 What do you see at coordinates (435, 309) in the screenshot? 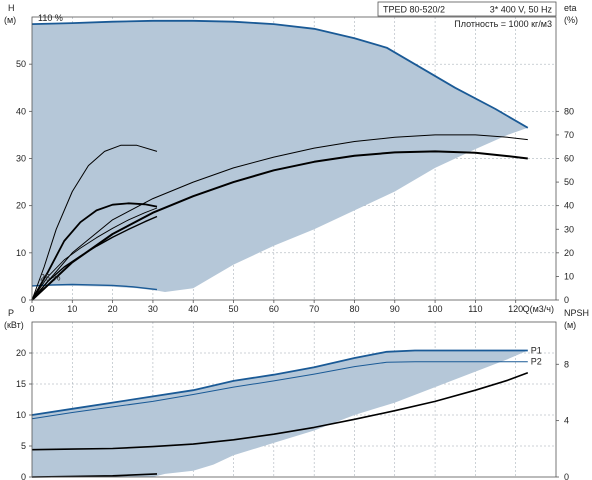
I see `x-tick-label: 100` at bounding box center [435, 309].